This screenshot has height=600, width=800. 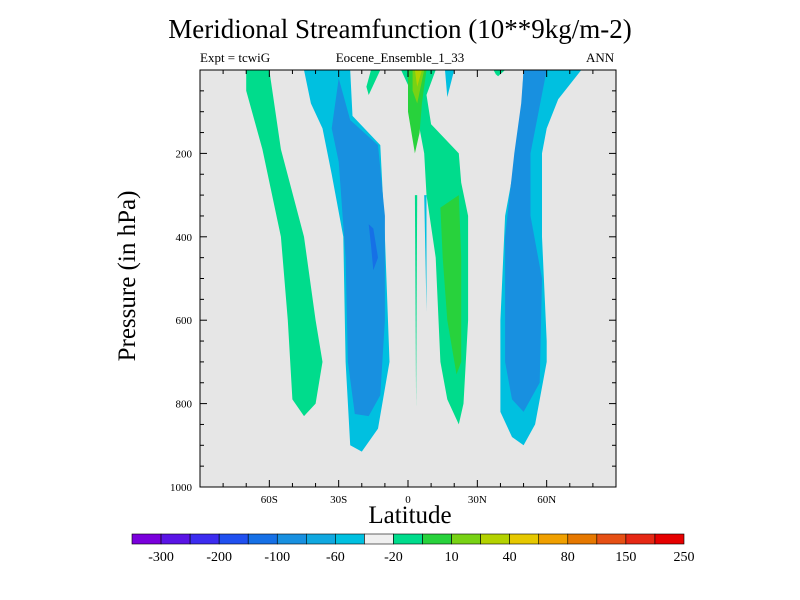 What do you see at coordinates (477, 500) in the screenshot?
I see `x-tick-label: 30N` at bounding box center [477, 500].